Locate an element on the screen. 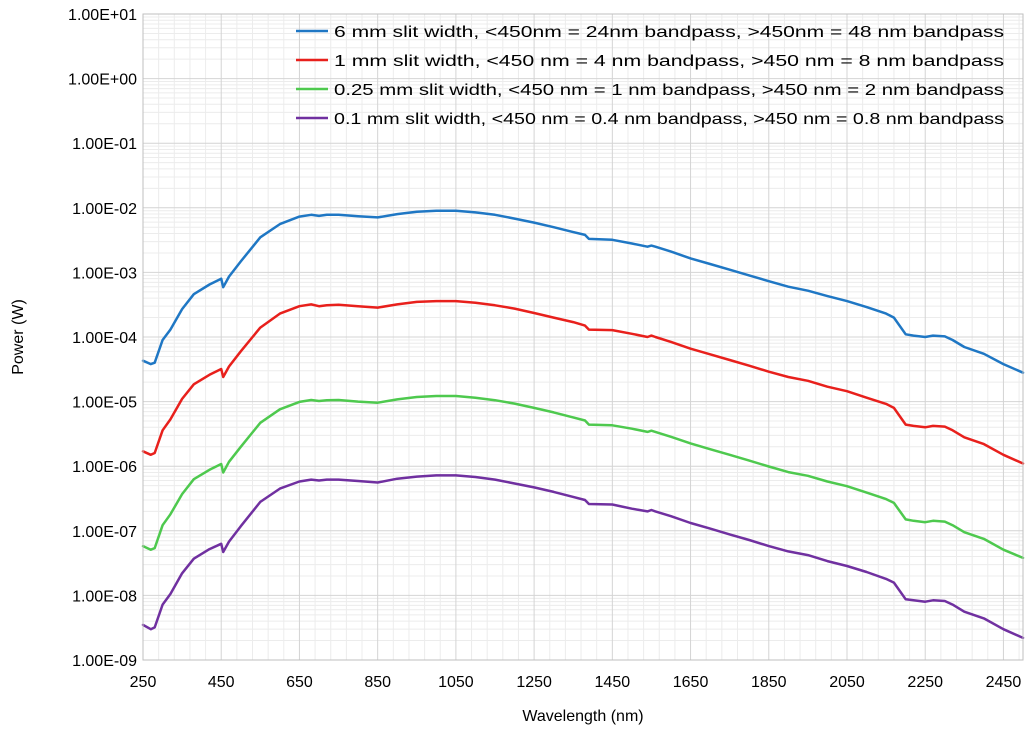 The height and width of the screenshot is (734, 1031). y-tick-label: 1.00E-08 is located at coordinates (104, 596).